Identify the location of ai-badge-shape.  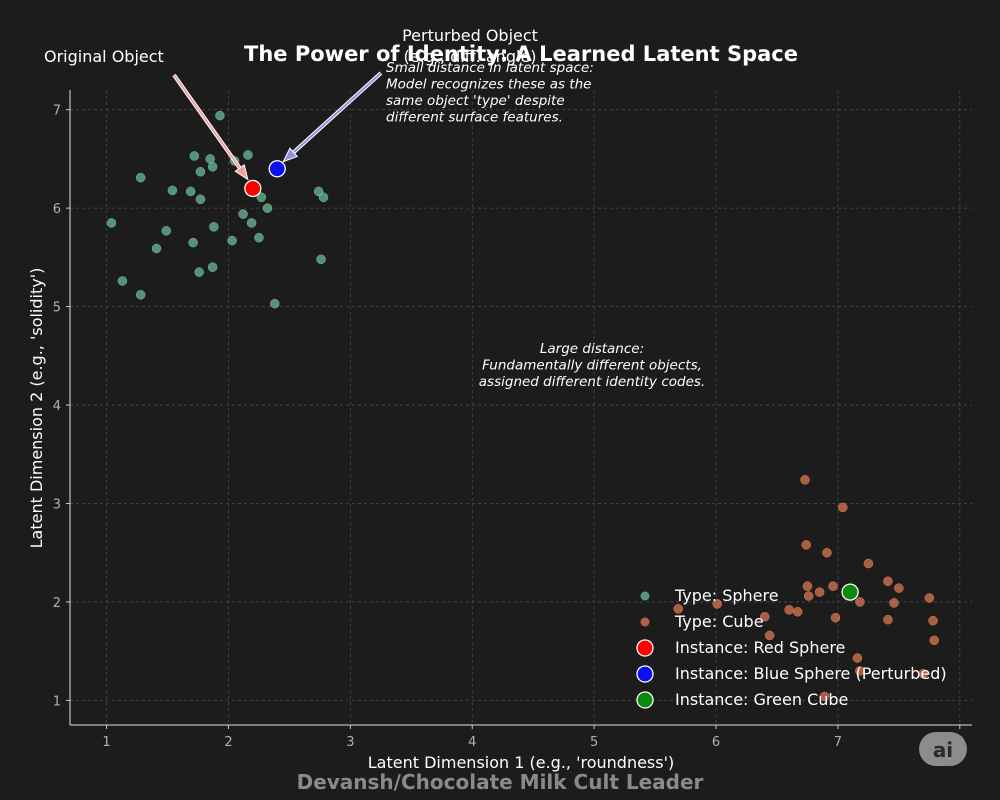
(943, 749).